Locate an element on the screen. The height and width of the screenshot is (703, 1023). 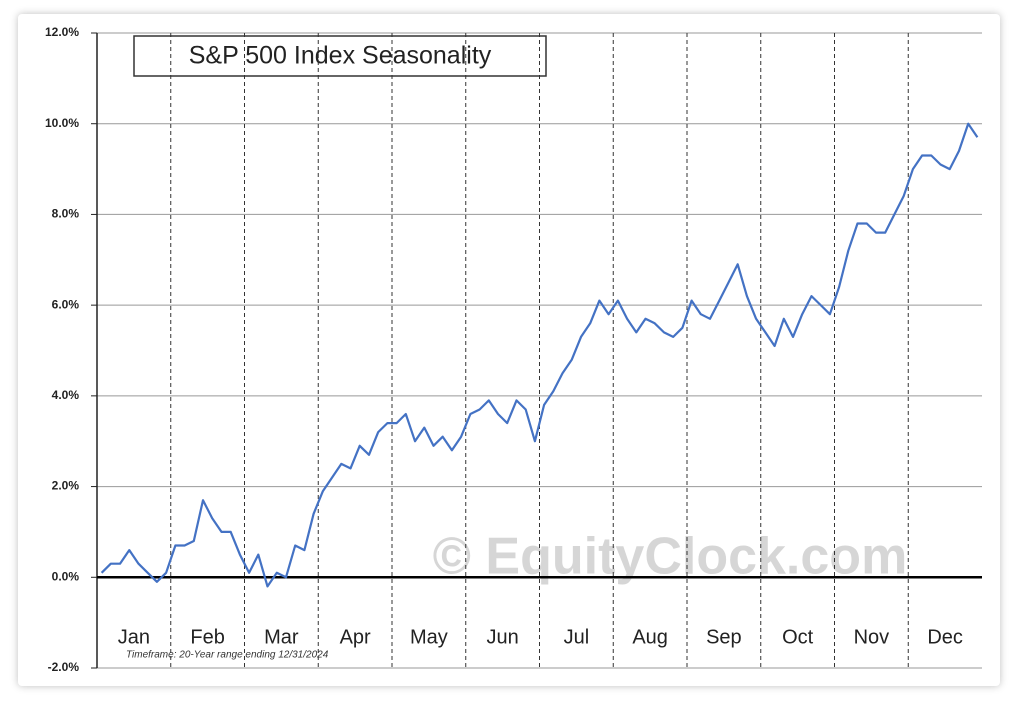
x-tick-label: Sep is located at coordinates (724, 637).